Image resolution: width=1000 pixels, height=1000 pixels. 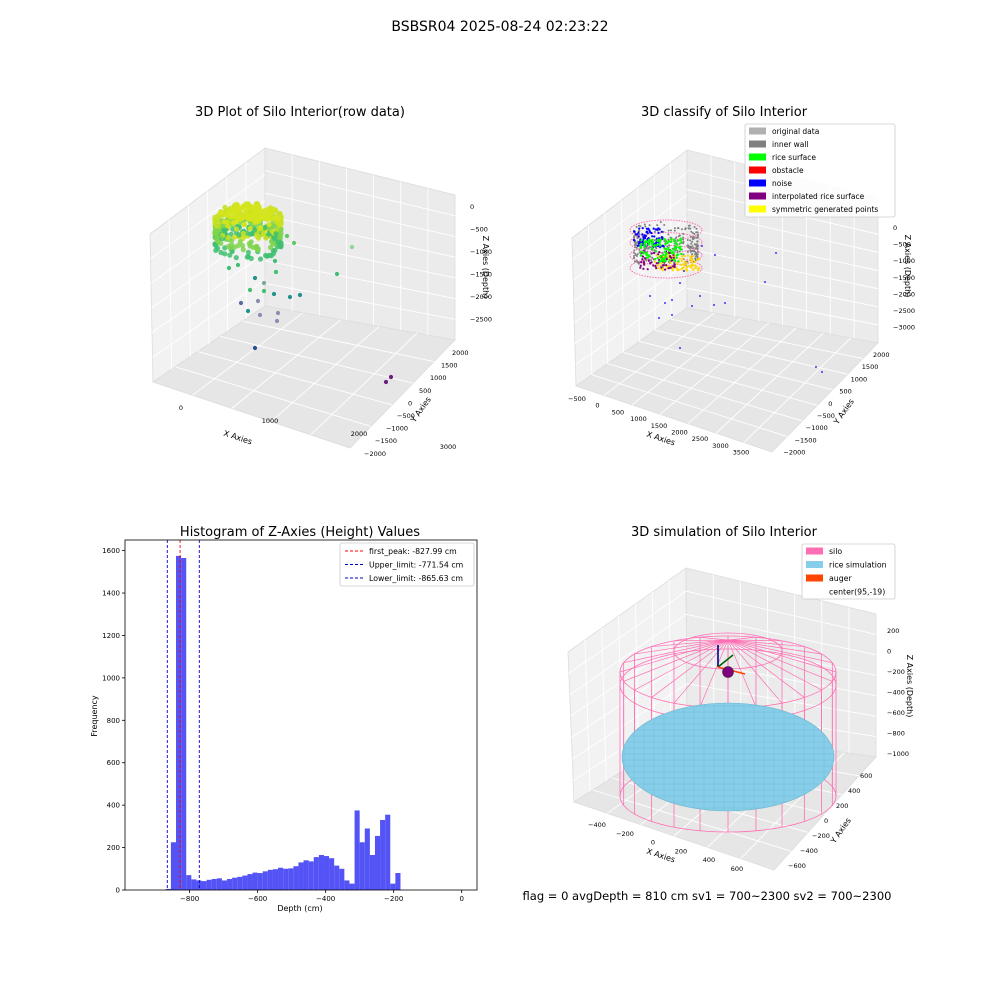 What do you see at coordinates (814, 578) in the screenshot?
I see `sim-legend-swatch` at bounding box center [814, 578].